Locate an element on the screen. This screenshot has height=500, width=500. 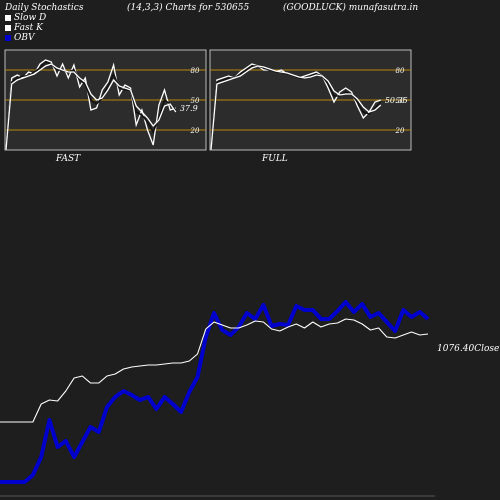
legend-label-obv: OBV is located at coordinates (24, 38).